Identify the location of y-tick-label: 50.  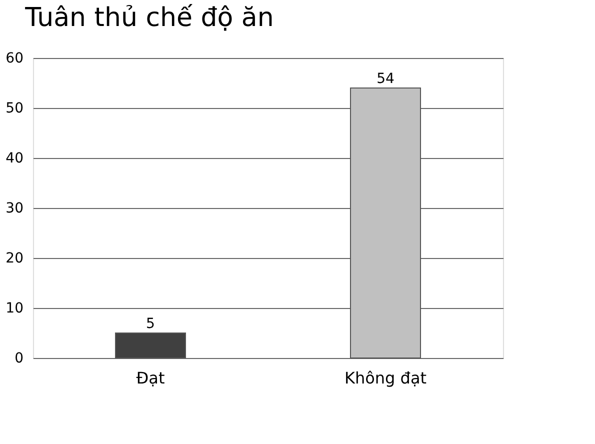
(15, 108).